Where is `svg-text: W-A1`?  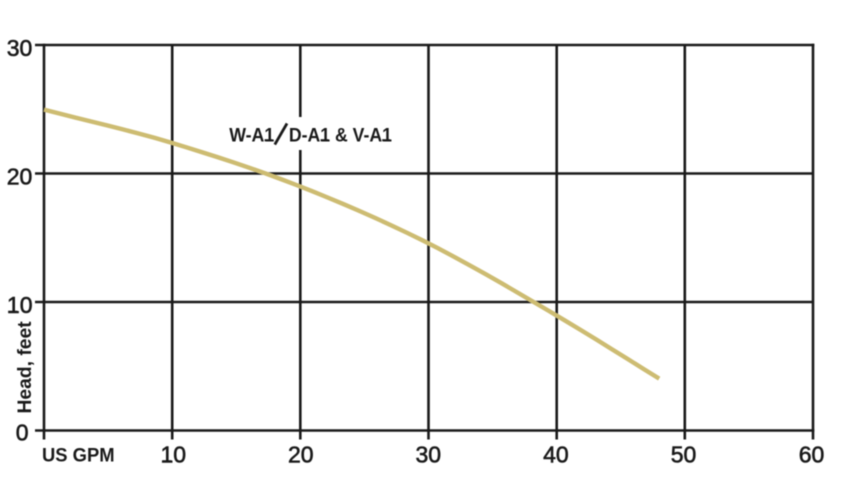
svg-text: W-A1 is located at coordinates (251, 135).